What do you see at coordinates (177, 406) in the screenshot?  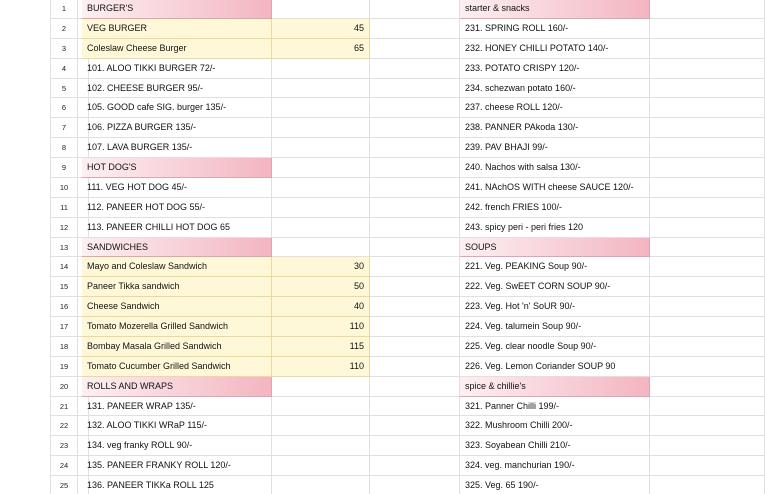 I see `menu-item: 131. PANEER WRAP 135/-` at bounding box center [177, 406].